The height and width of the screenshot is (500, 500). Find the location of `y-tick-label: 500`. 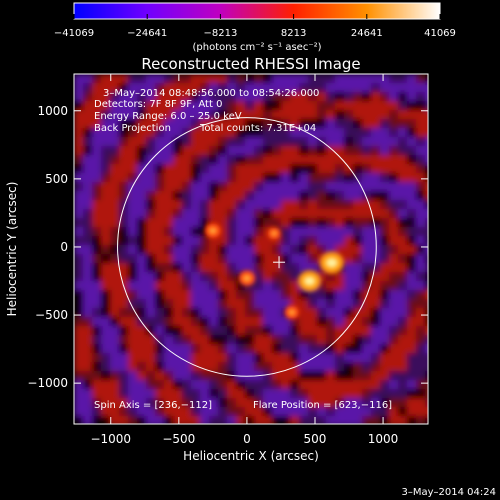

y-tick-label: 500 is located at coordinates (56, 179).